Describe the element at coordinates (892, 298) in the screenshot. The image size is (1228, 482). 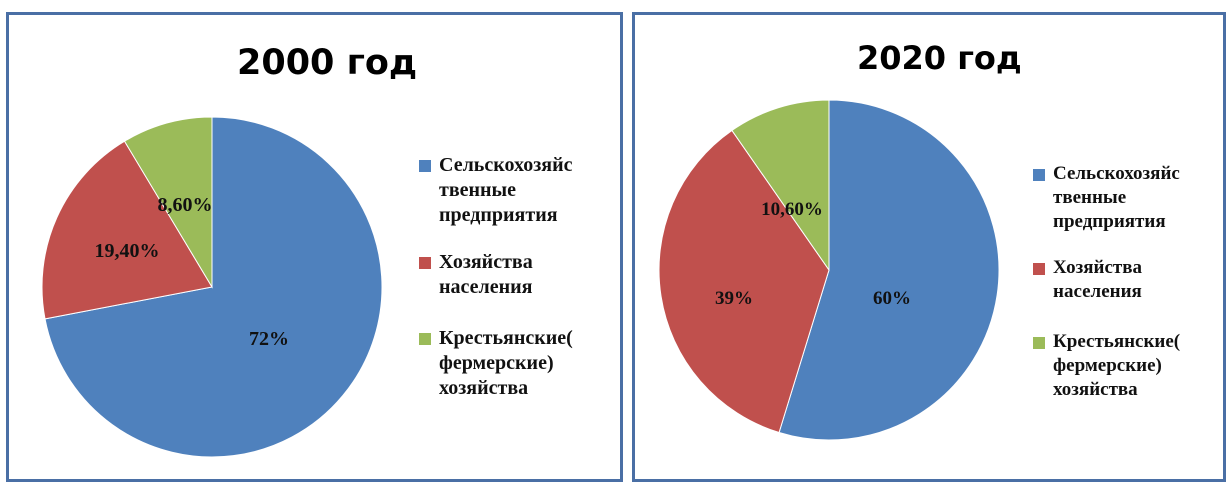
I see `data-label-agricultural-enterprises: 60%` at that location.